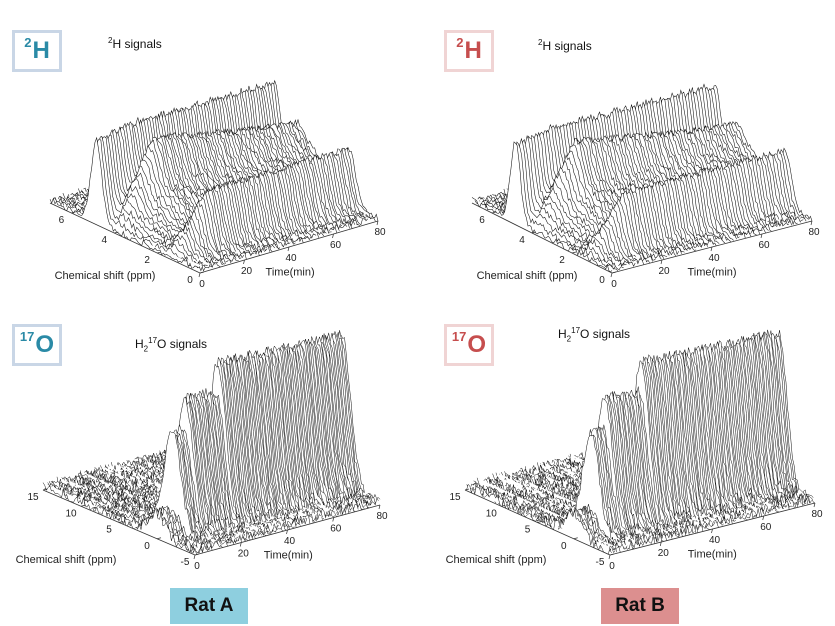 The image size is (835, 626). What do you see at coordinates (600, 562) in the screenshot?
I see `x-tick-label: -5` at bounding box center [600, 562].